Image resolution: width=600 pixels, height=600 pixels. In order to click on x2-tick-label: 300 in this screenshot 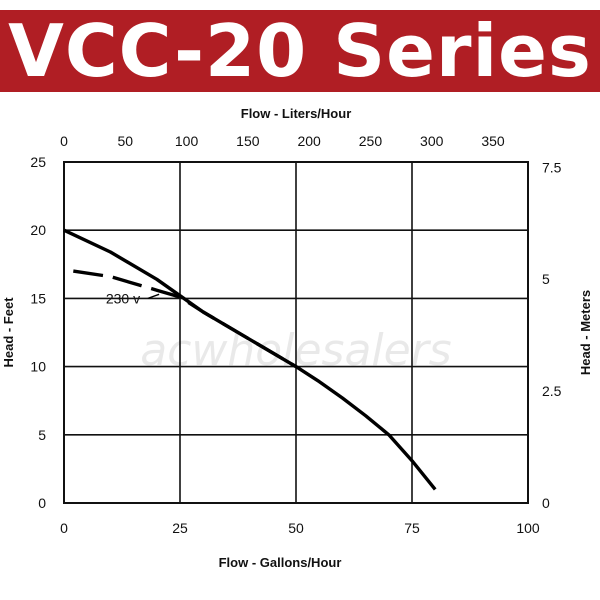, I will do `click(432, 141)`.